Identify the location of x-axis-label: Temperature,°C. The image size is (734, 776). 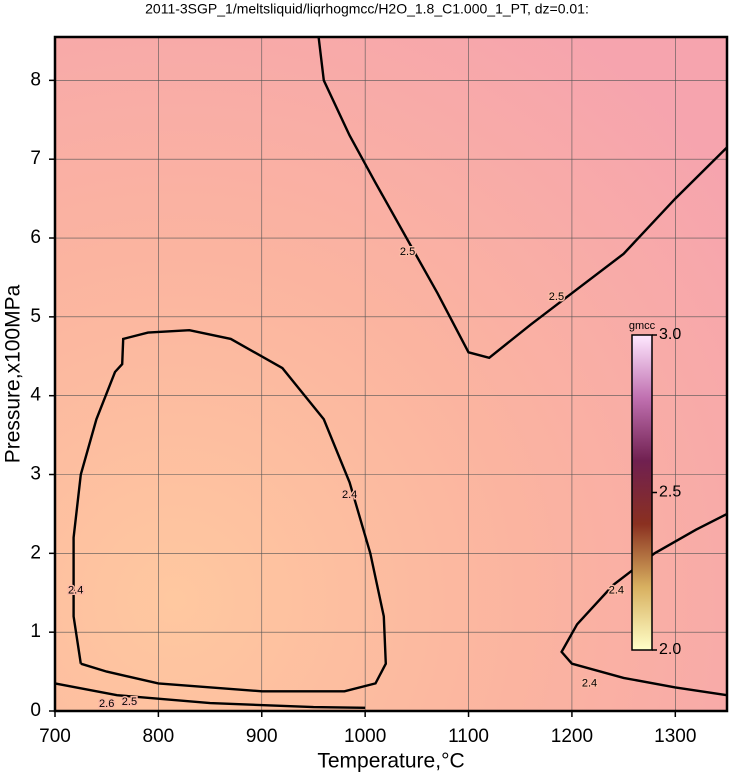
(390, 761).